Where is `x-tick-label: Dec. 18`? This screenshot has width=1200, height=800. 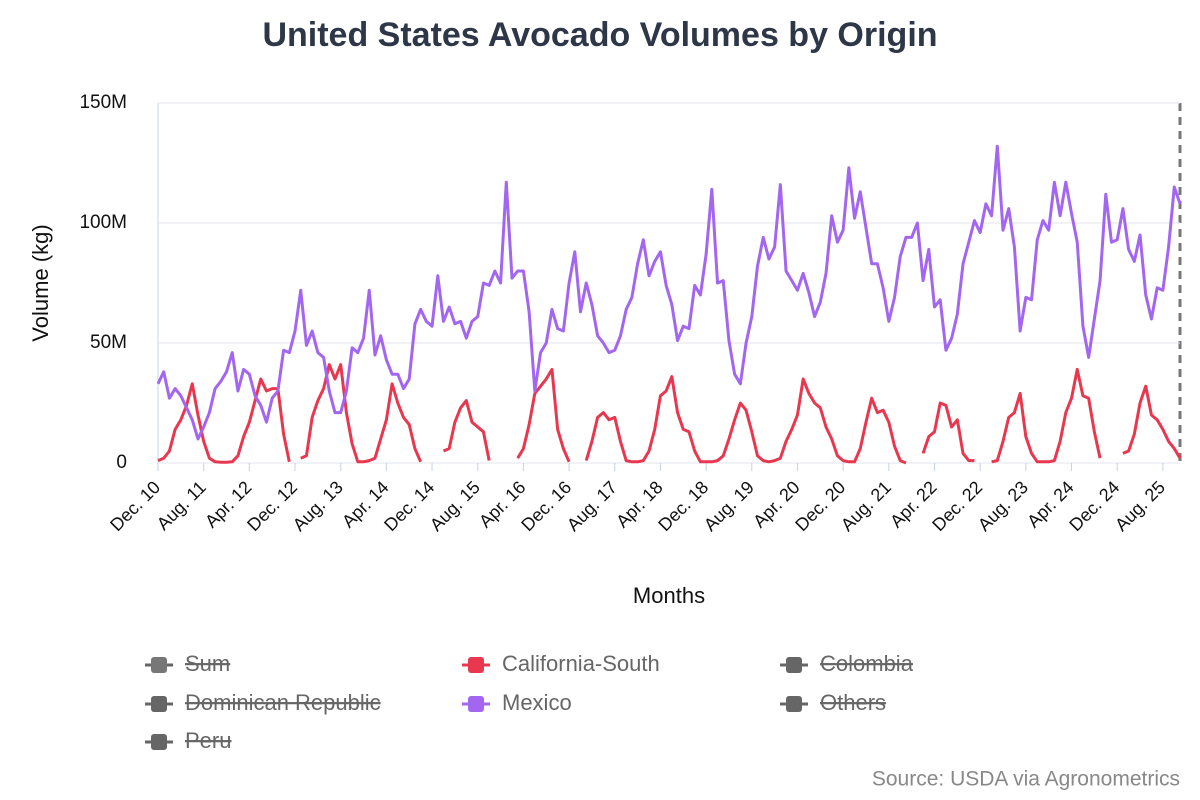
x-tick-label: Dec. 18 is located at coordinates (683, 506).